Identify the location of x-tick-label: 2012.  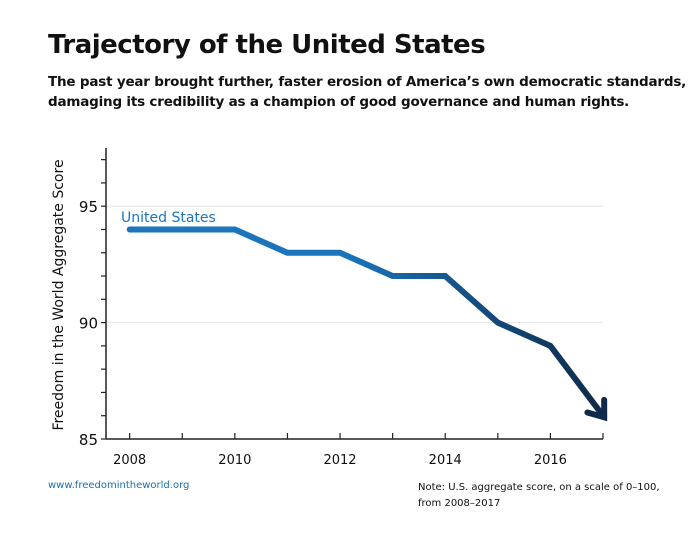
(339, 460).